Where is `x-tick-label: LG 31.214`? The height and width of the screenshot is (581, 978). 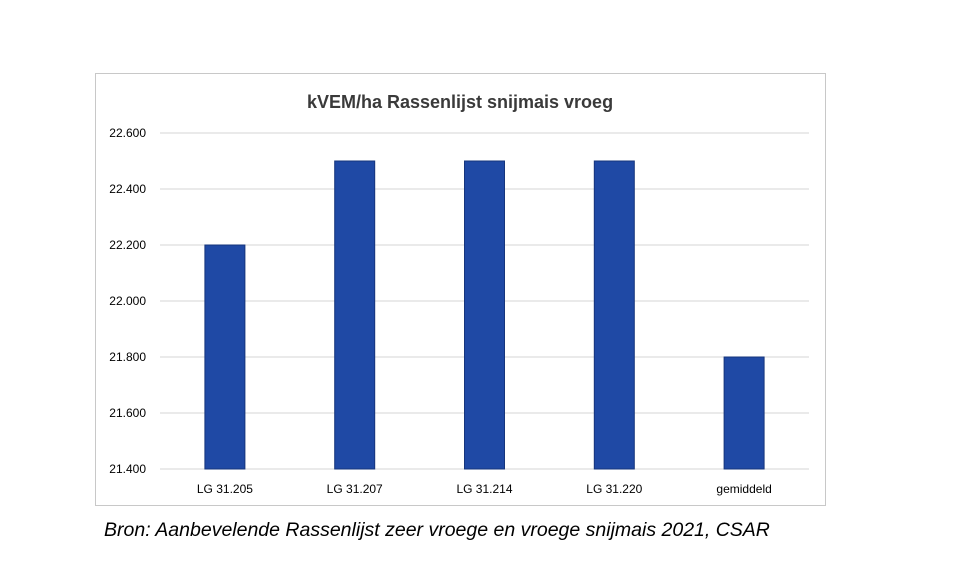
x-tick-label: LG 31.214 is located at coordinates (484, 489).